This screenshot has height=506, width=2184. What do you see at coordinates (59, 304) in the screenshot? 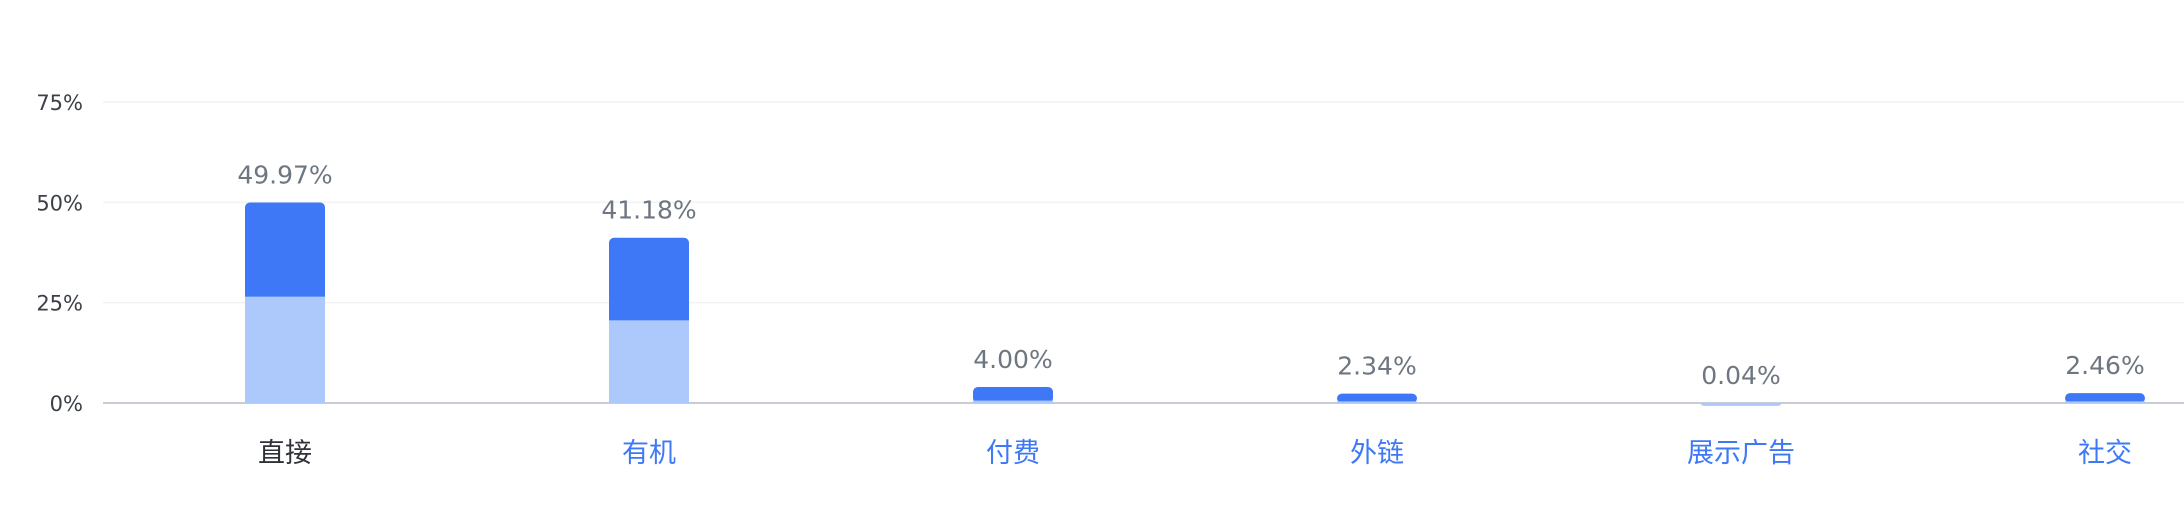
I see `y-tick-label: 25%` at bounding box center [59, 304].